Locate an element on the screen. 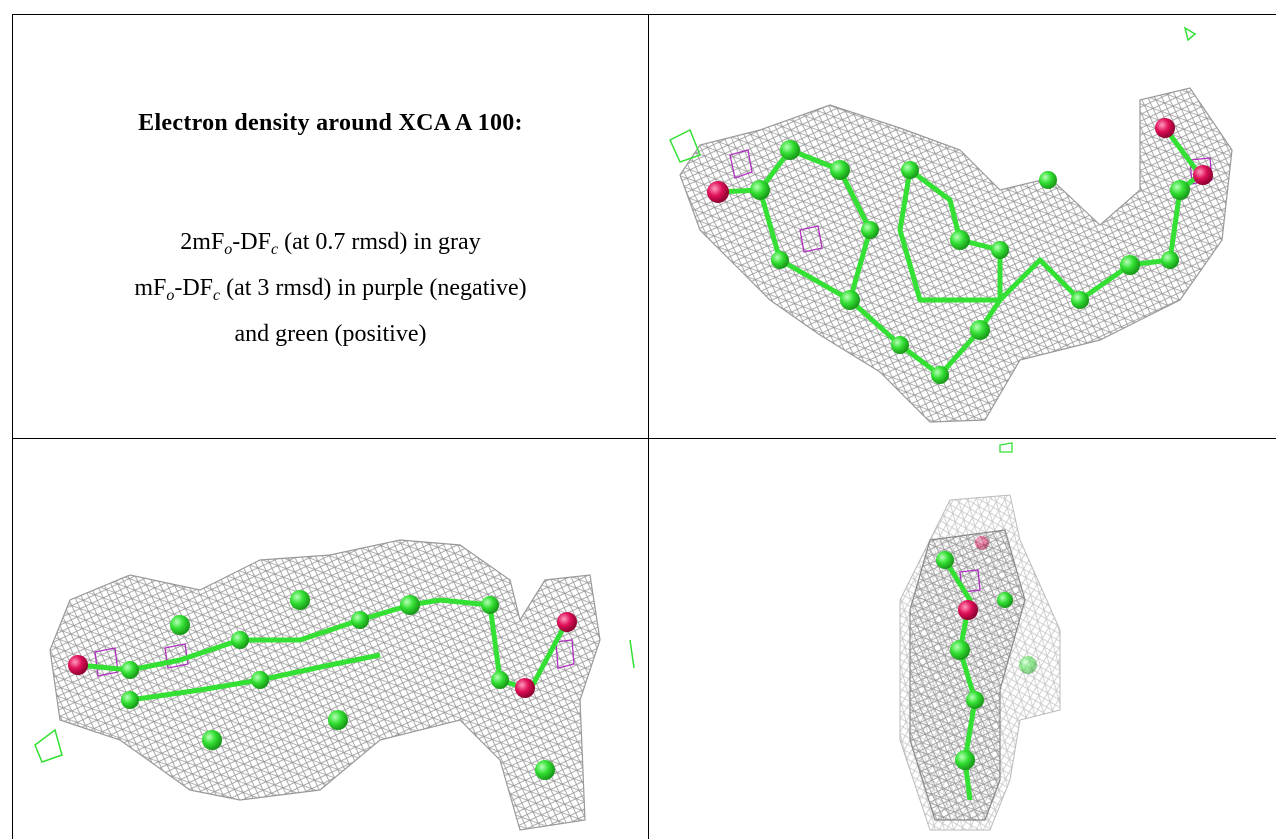 Image resolution: width=1276 pixels, height=839 pixels. density-view-end is located at coordinates (980, 636).